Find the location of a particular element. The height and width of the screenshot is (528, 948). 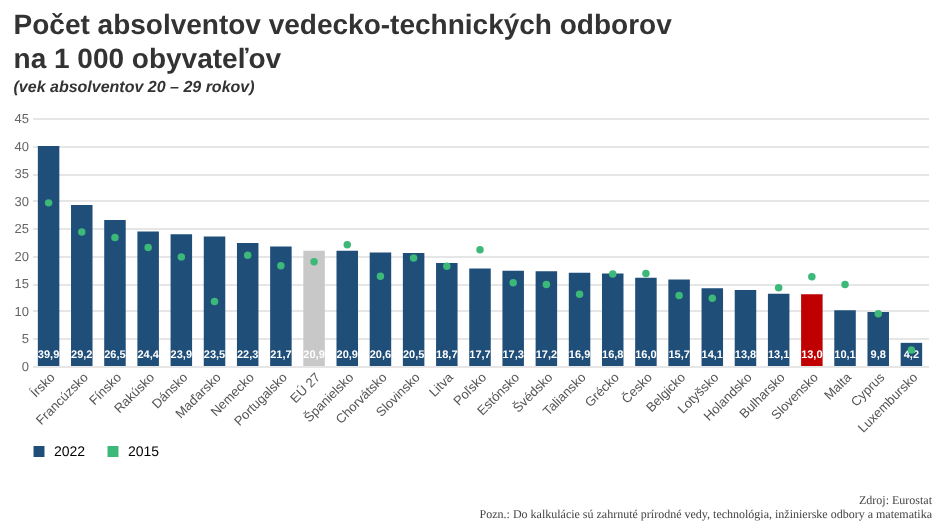

chart-subtitle: (vek absolventov 20 – 29 rokov) is located at coordinates (134, 87).